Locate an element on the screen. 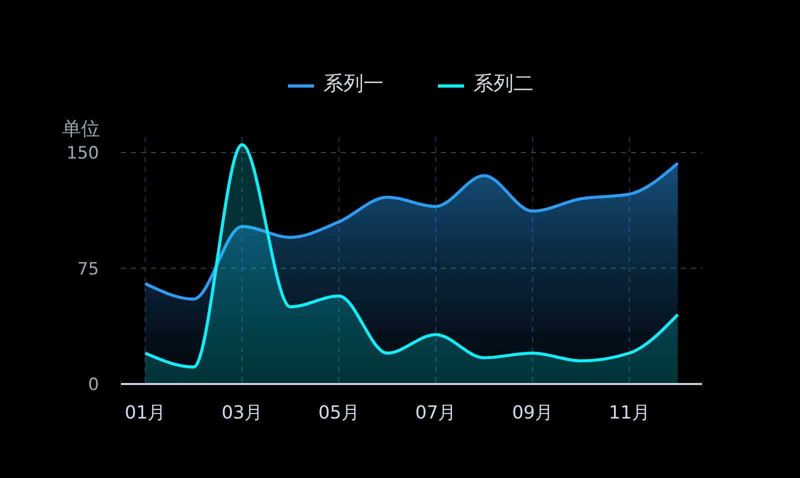  y-tick-label: 150 is located at coordinates (82, 153).